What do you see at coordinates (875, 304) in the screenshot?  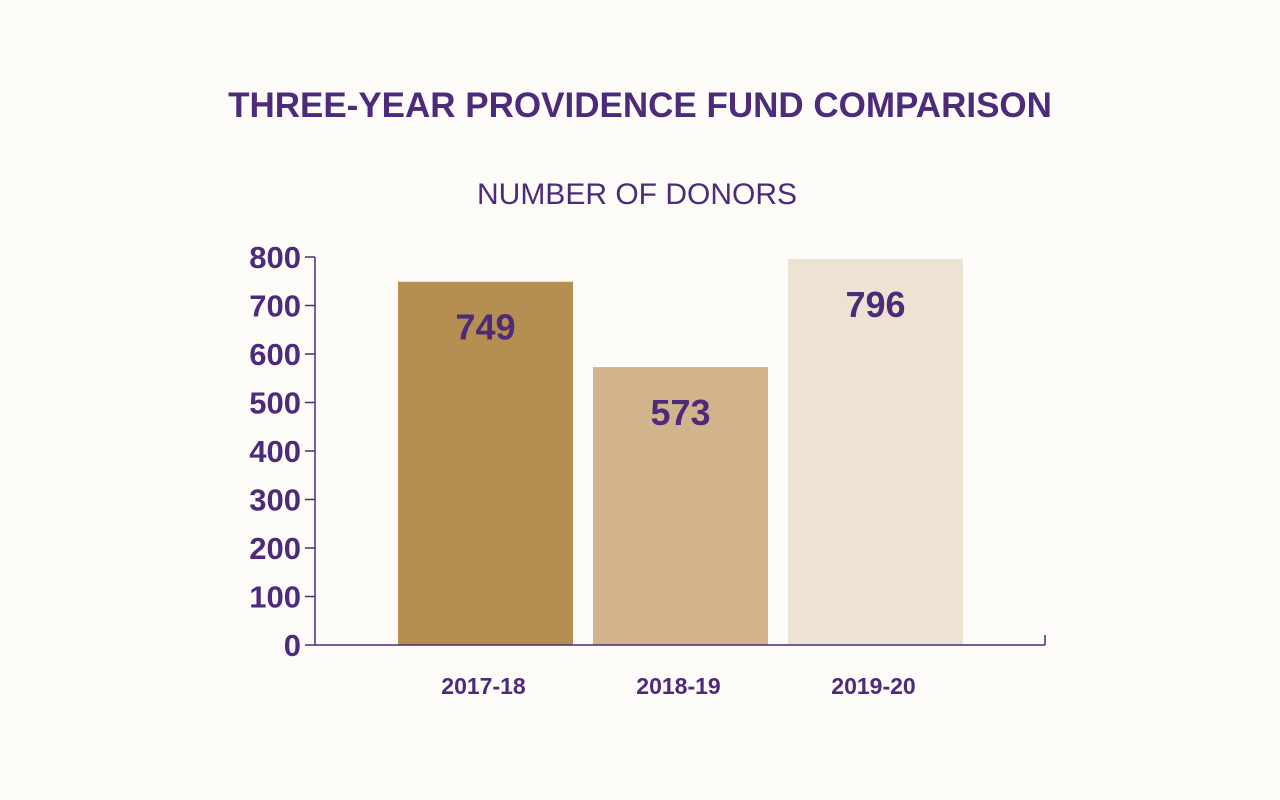 I see `data-label-2019-20: 796` at bounding box center [875, 304].